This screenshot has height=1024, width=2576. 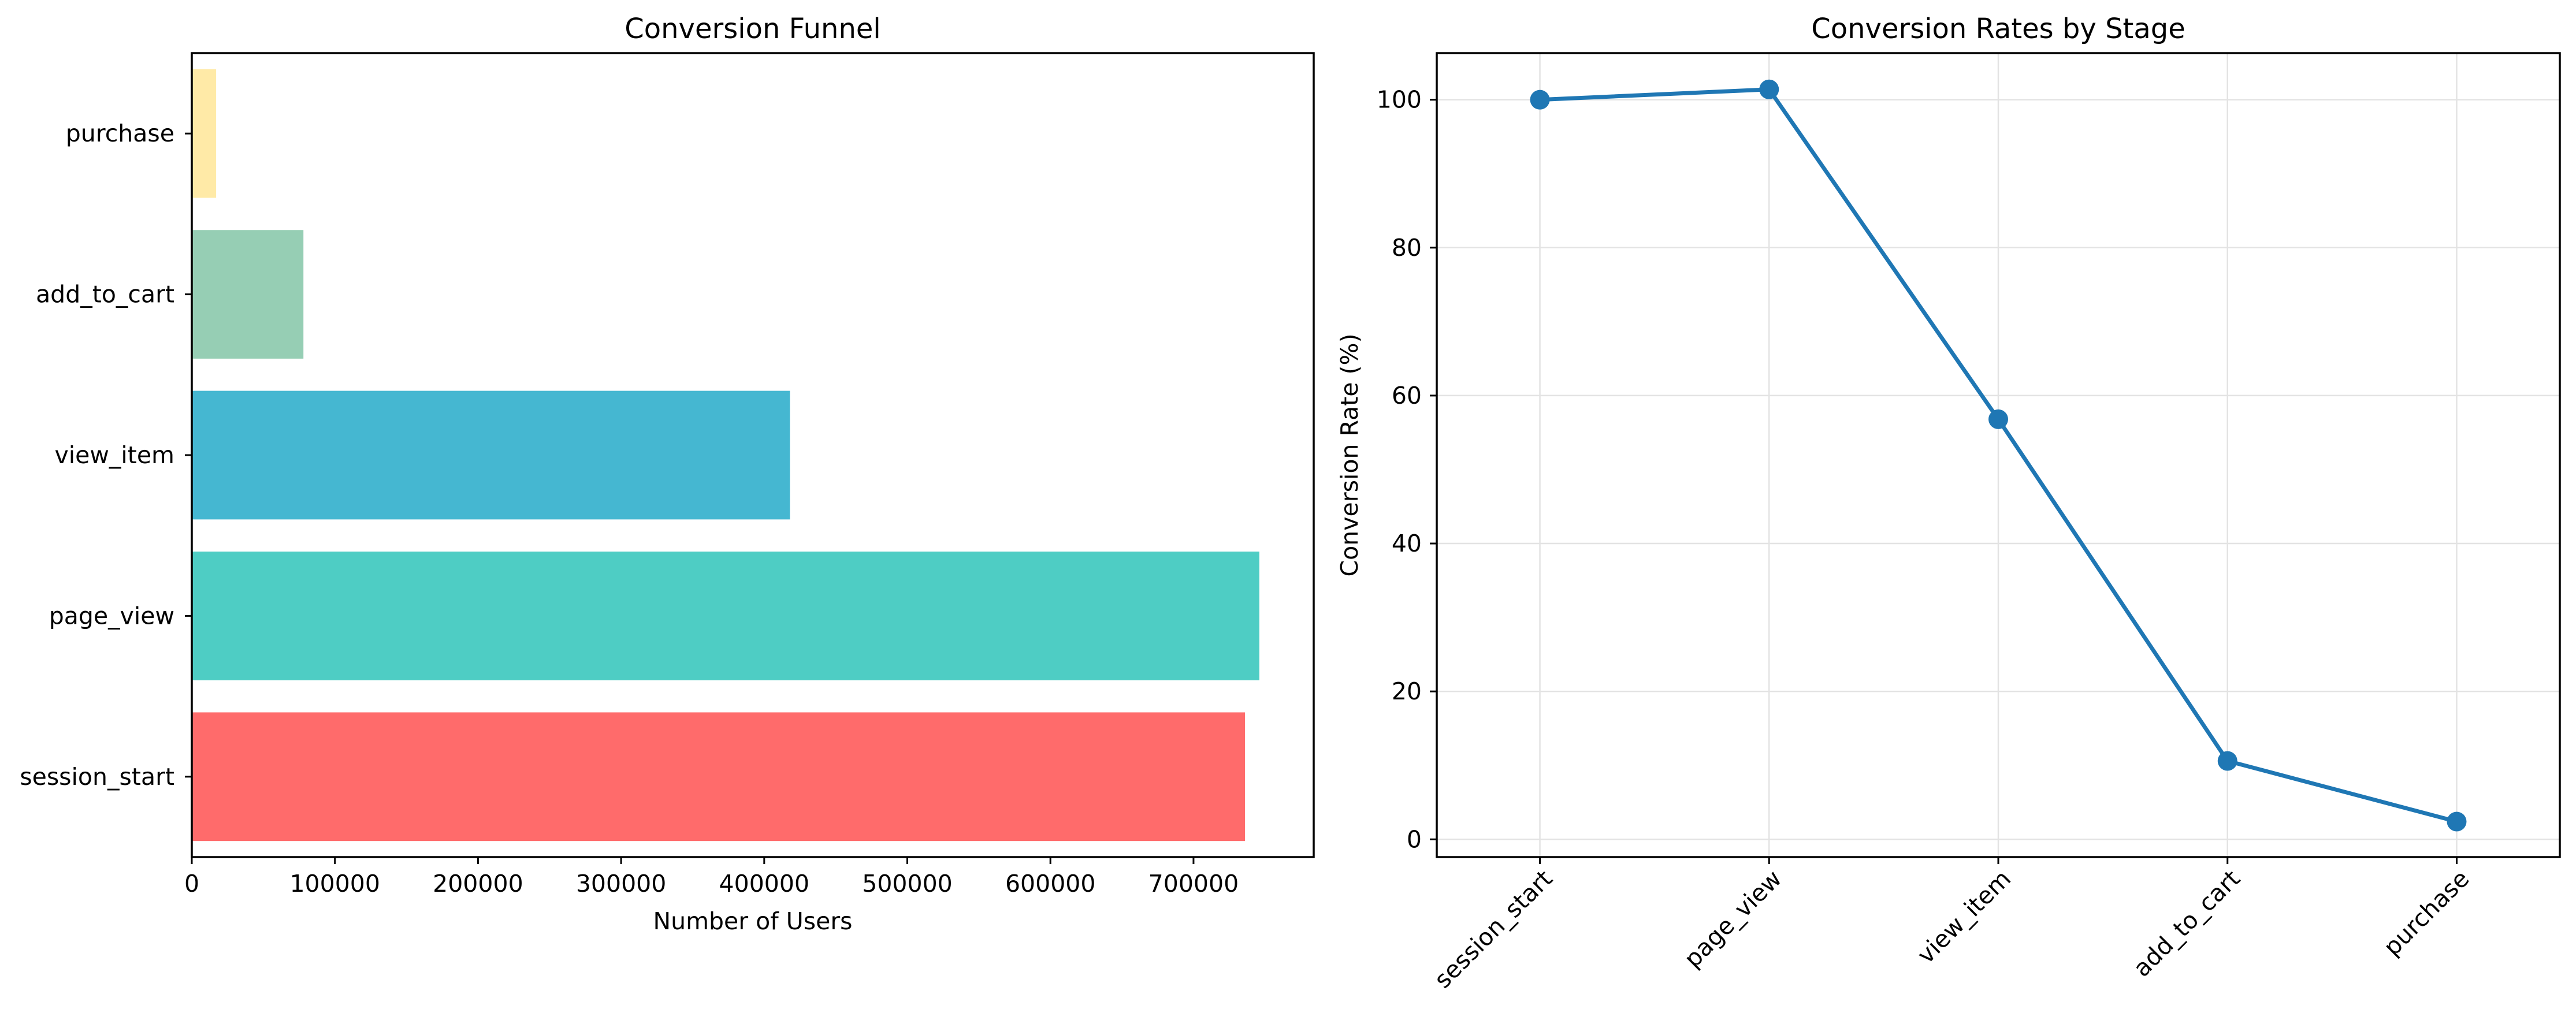 I want to click on conversion-rate-point-add-to-cart, so click(x=2227, y=761).